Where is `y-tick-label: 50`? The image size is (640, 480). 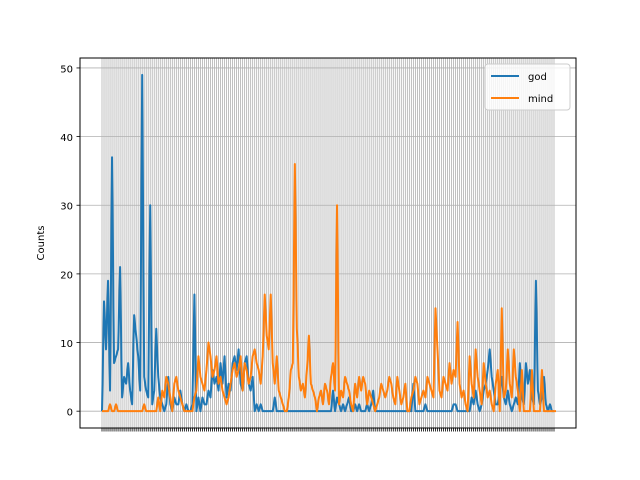
y-tick-label: 50 is located at coordinates (66, 69).